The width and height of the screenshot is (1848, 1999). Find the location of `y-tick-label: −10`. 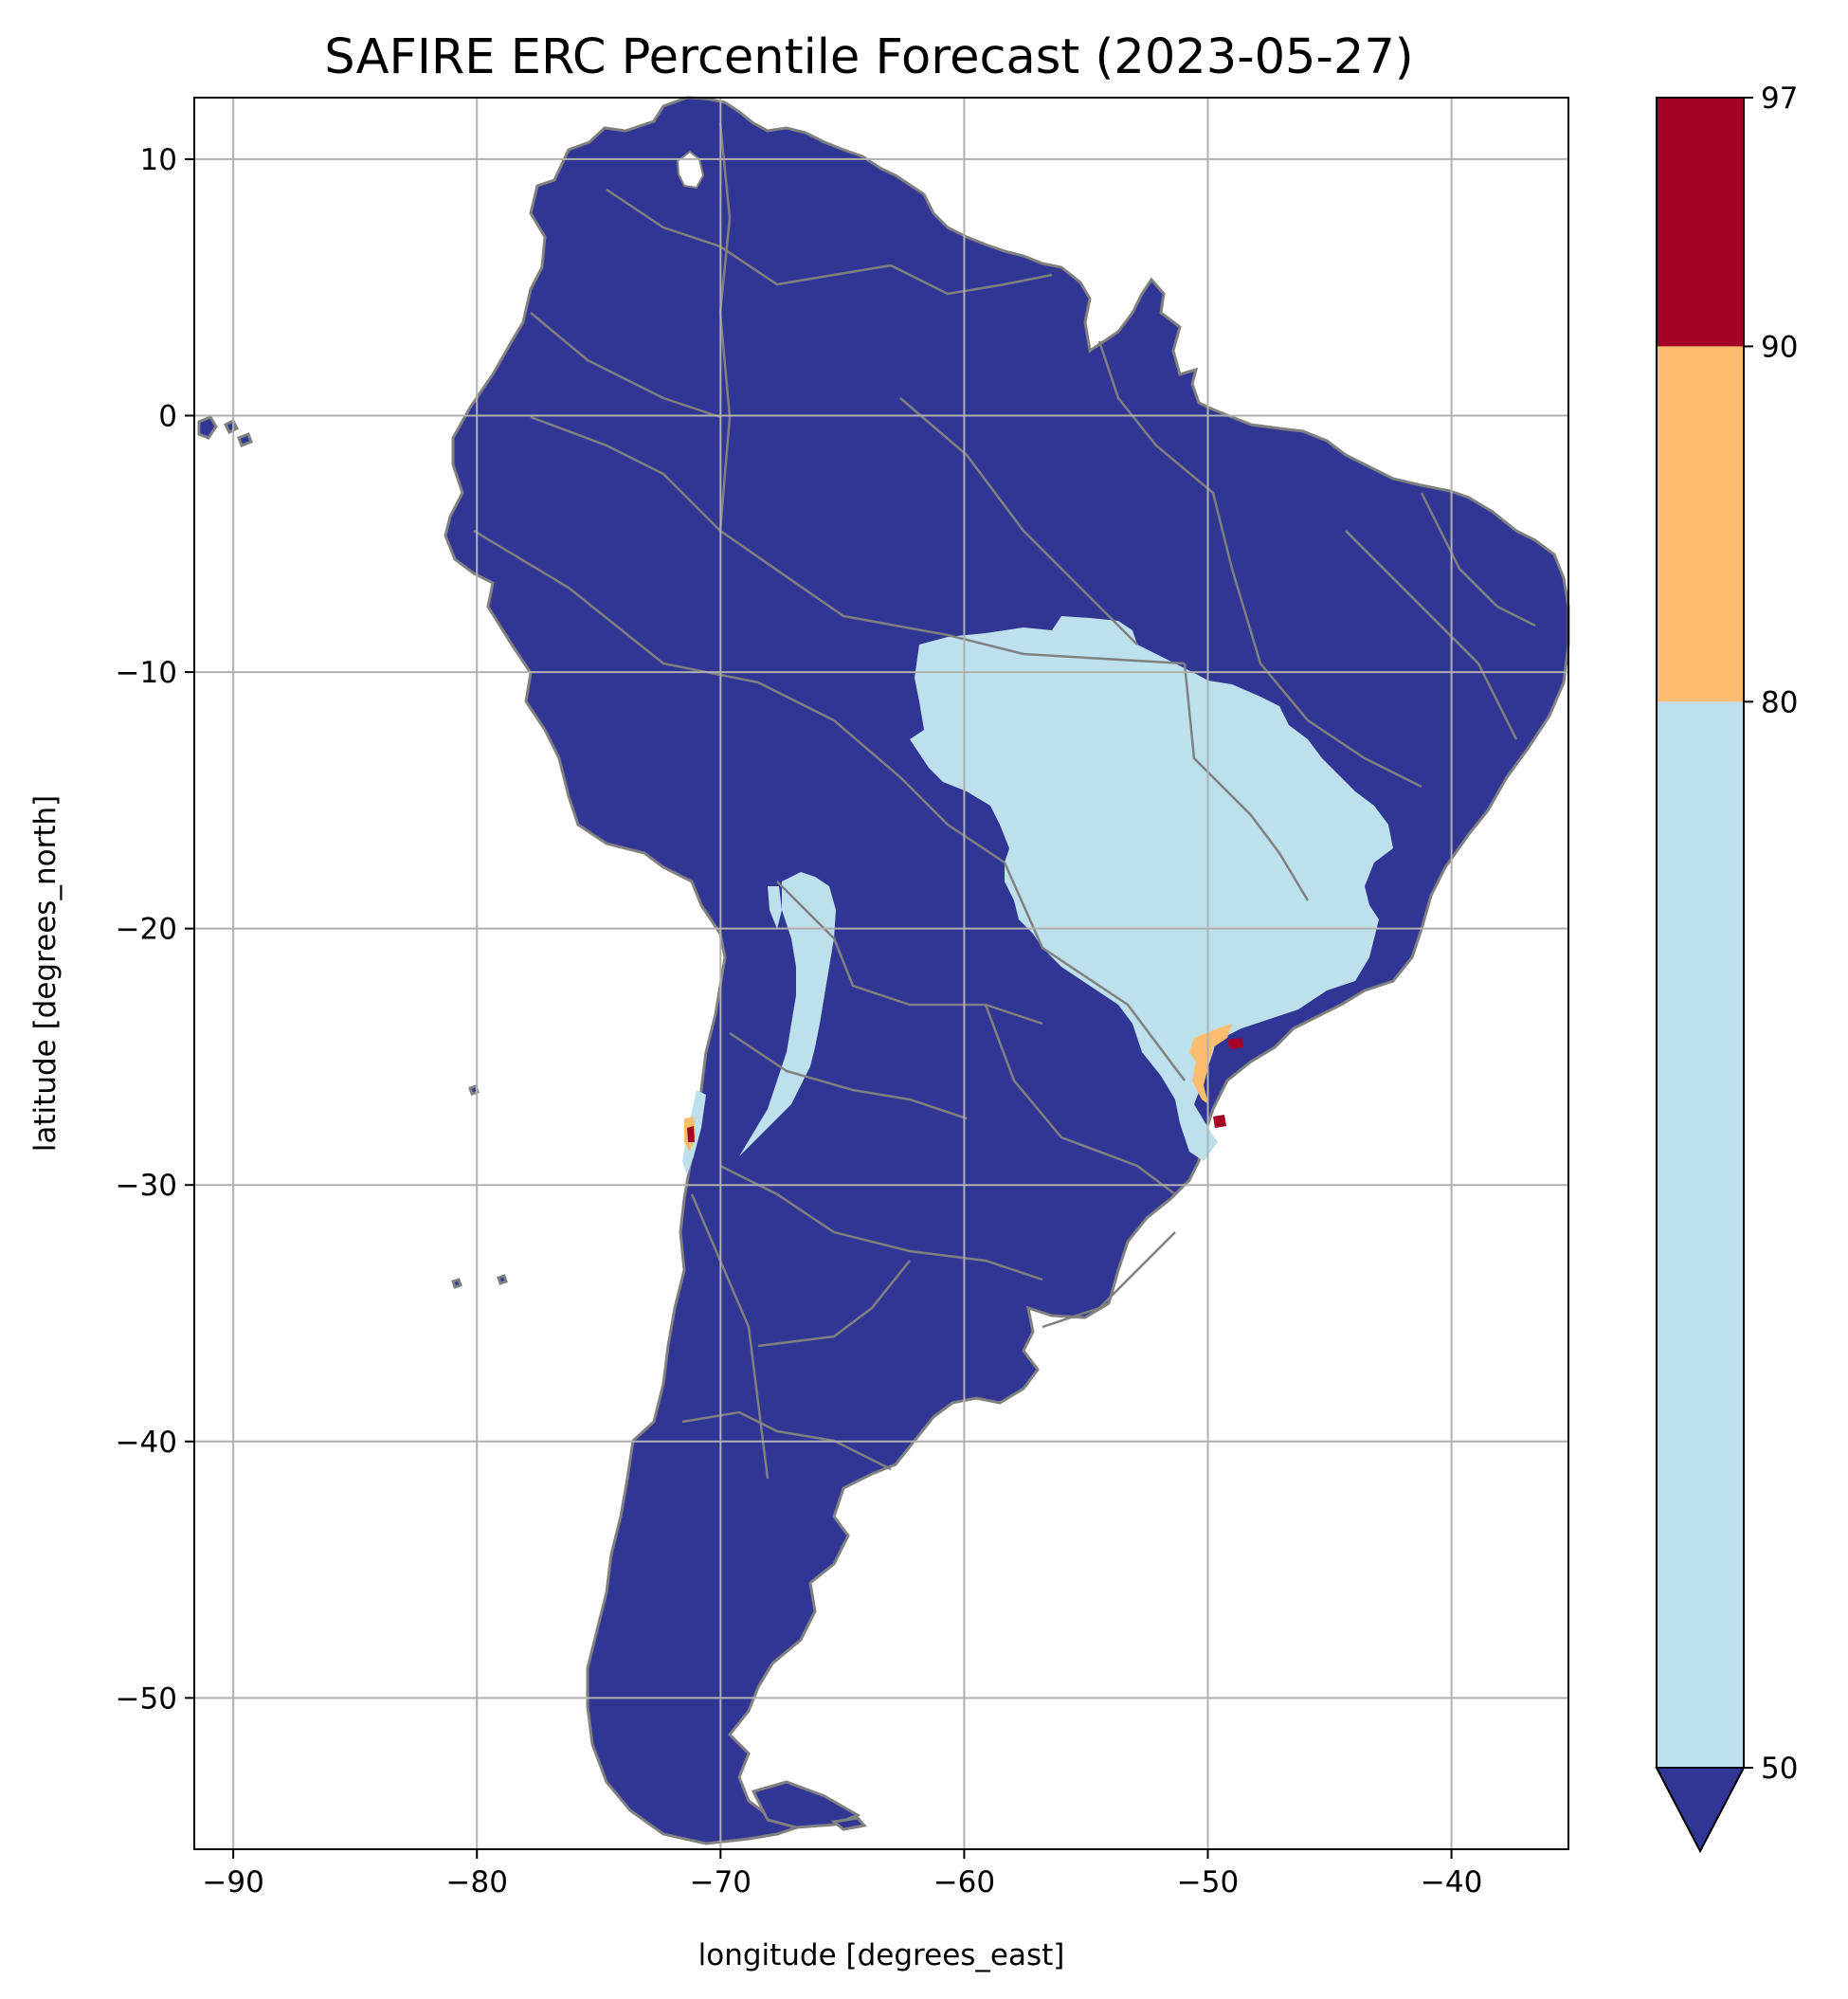

y-tick-label: −10 is located at coordinates (147, 673).